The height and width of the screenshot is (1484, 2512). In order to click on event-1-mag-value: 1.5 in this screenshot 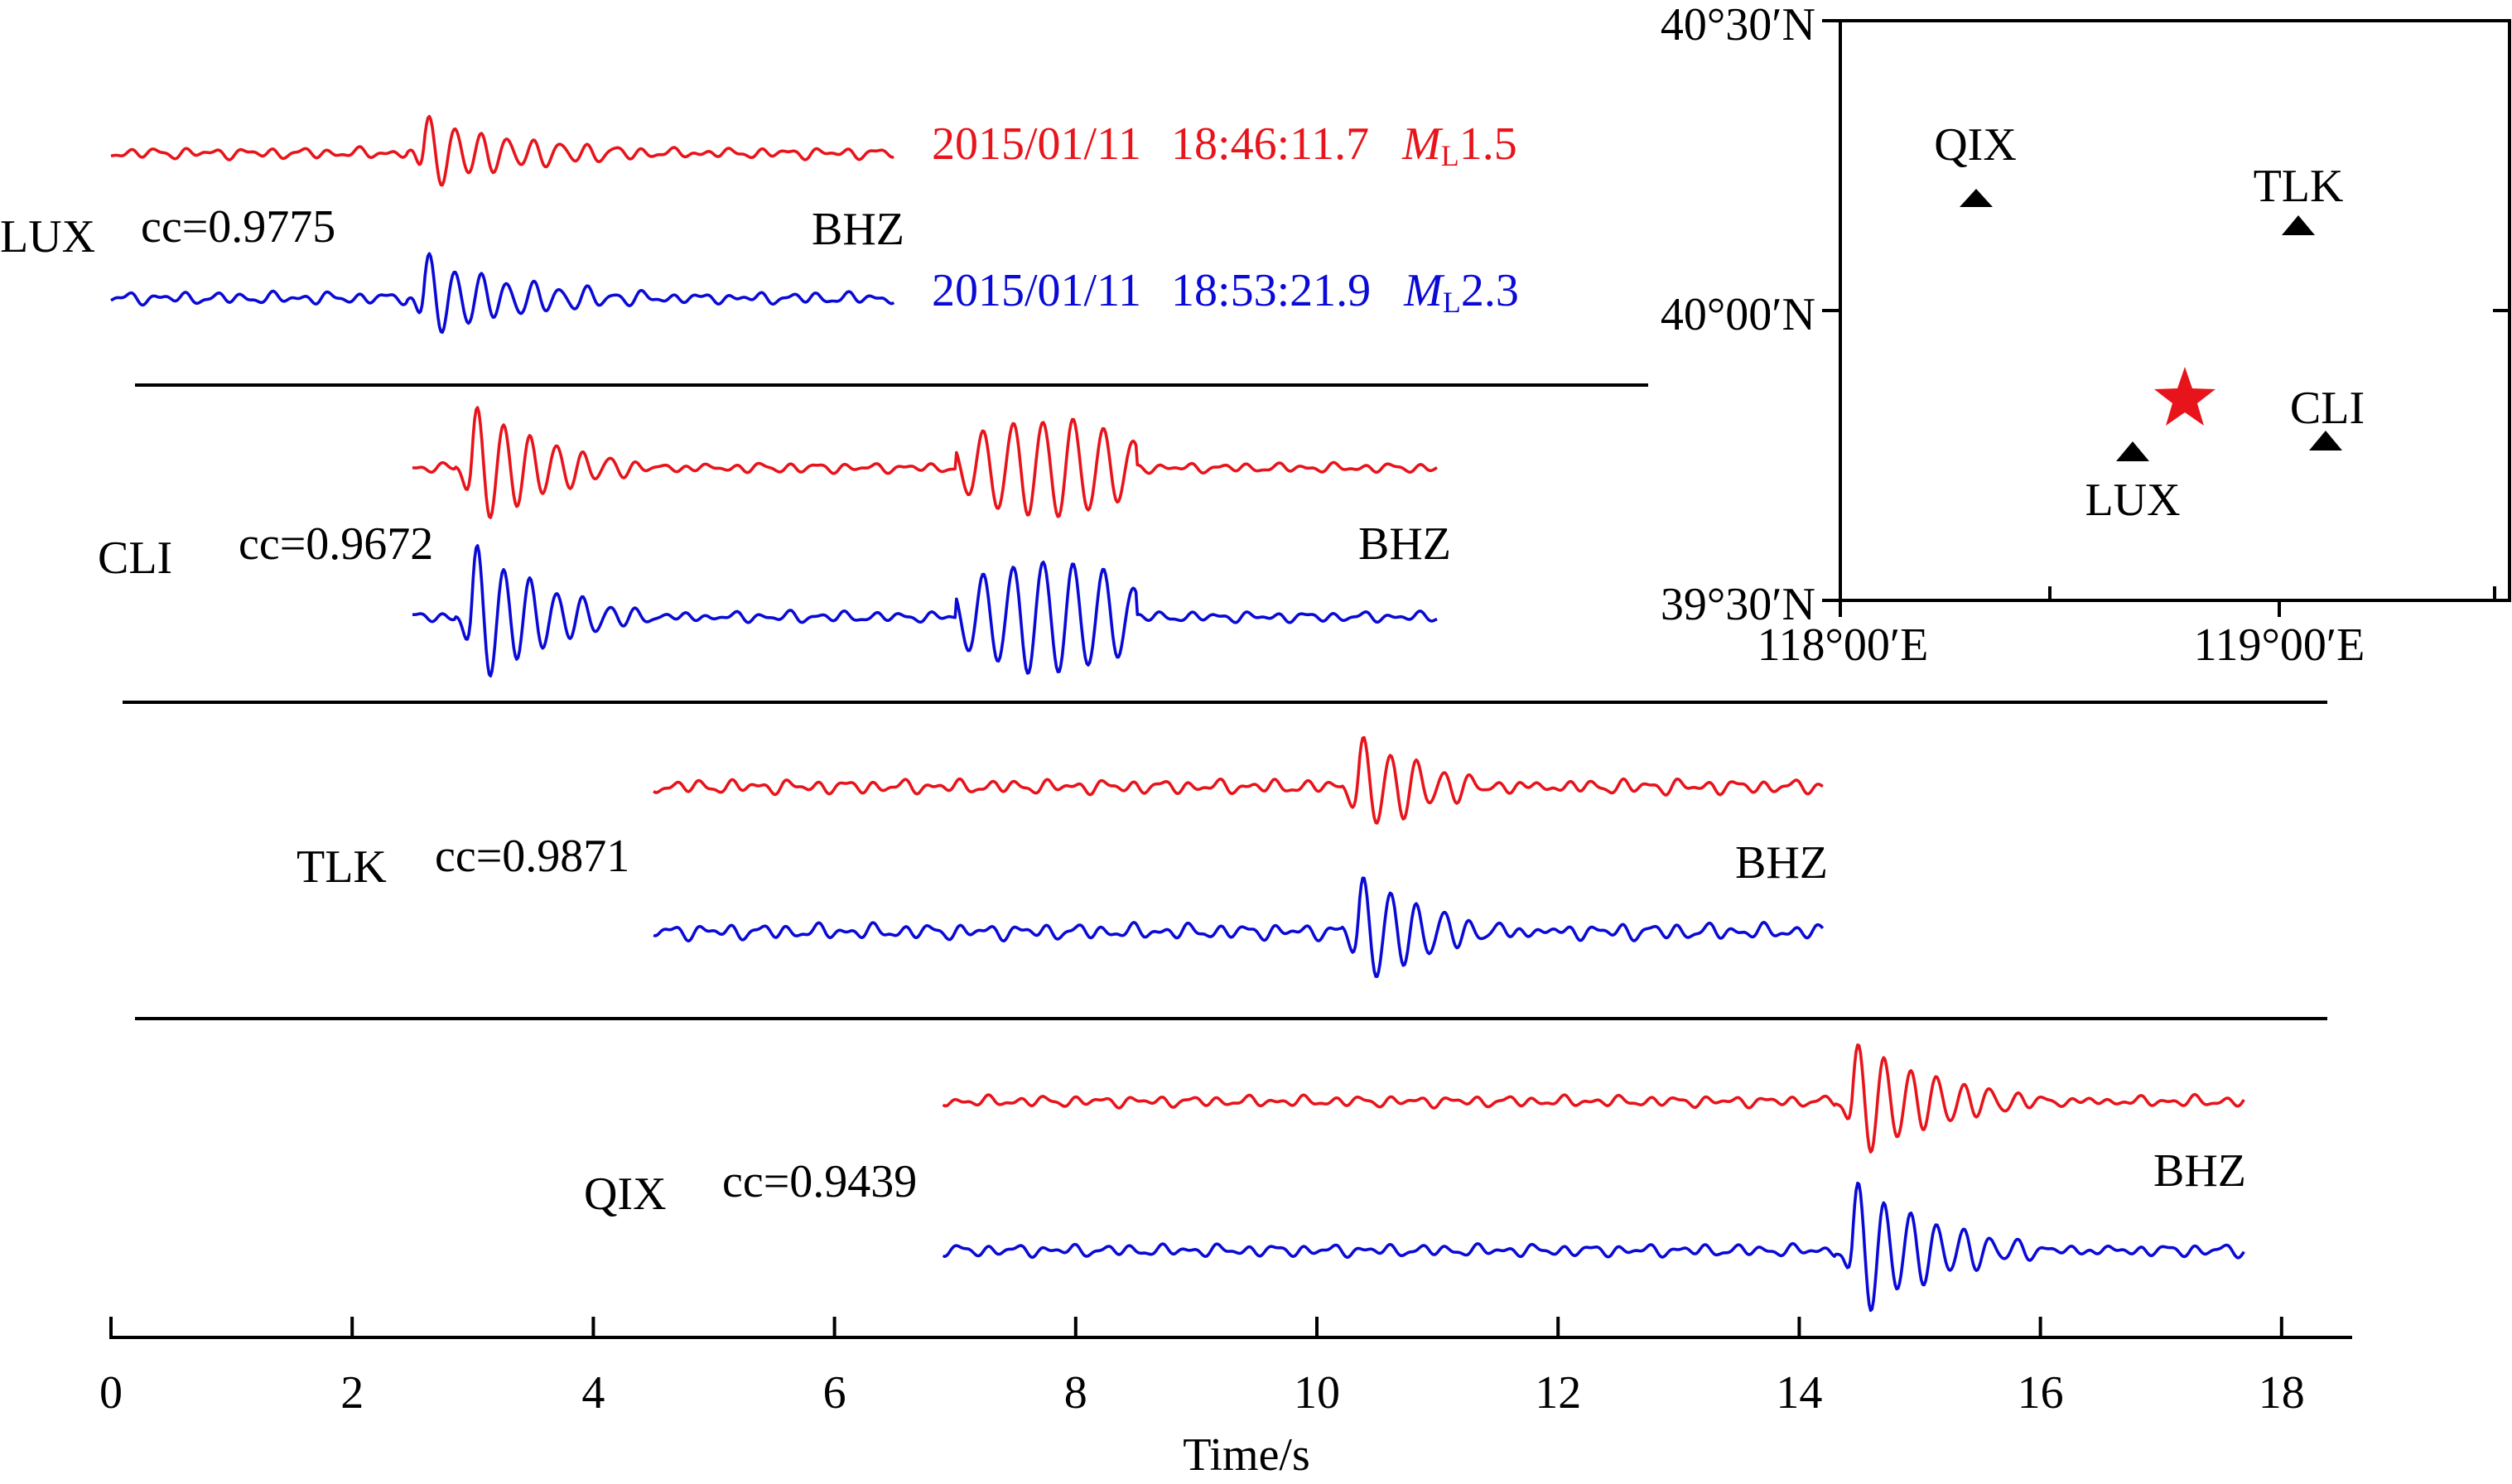, I will do `click(1488, 144)`.